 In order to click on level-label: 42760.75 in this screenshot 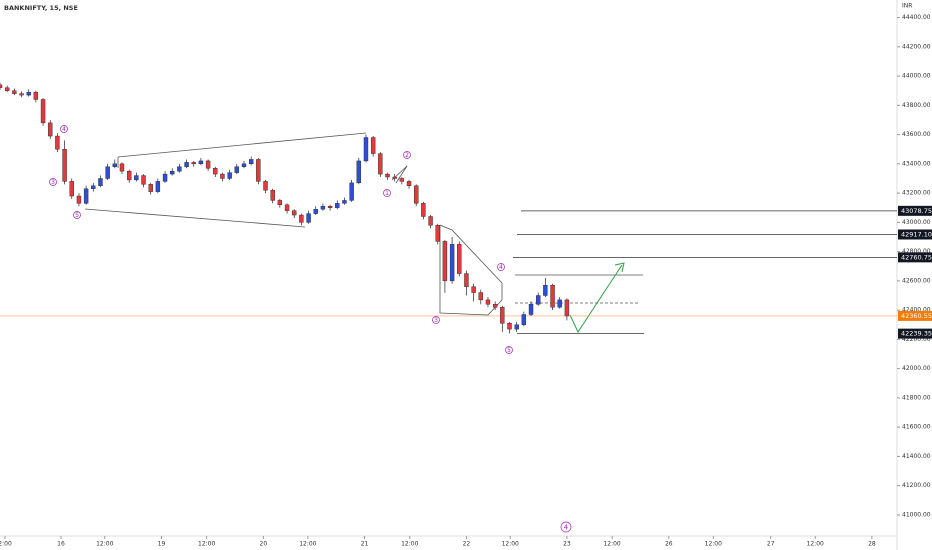, I will do `click(916, 257)`.